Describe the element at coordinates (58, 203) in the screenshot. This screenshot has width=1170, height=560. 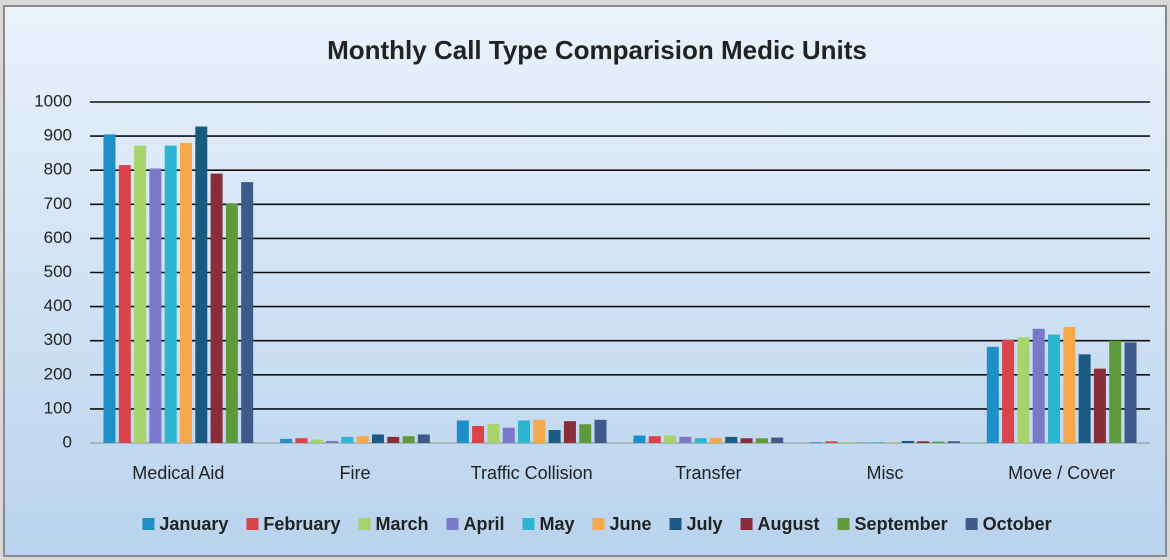
I see `y-tick-label: 700` at that location.